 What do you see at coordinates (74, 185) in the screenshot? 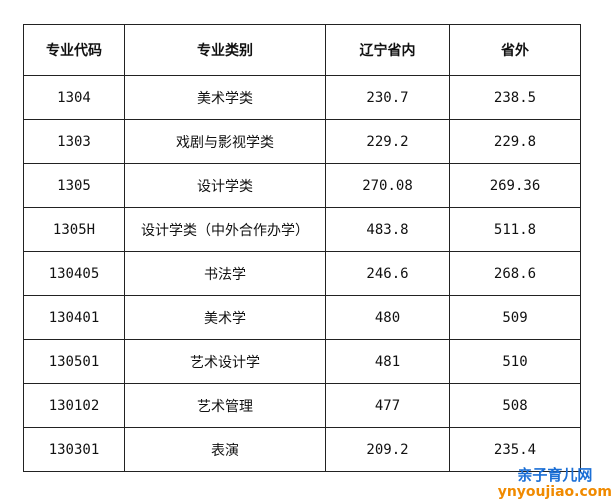
I see `cell-major-code: 1305` at bounding box center [74, 185].